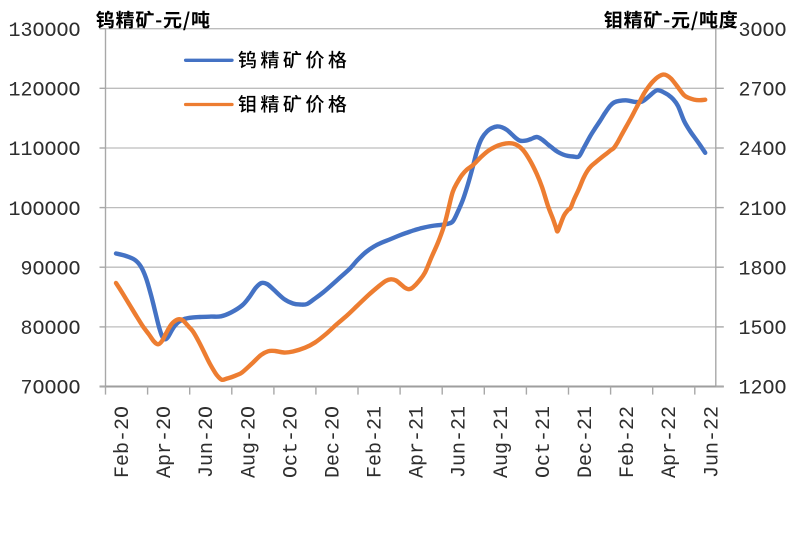  I want to click on svg-text: 15OO, so click(763, 329).